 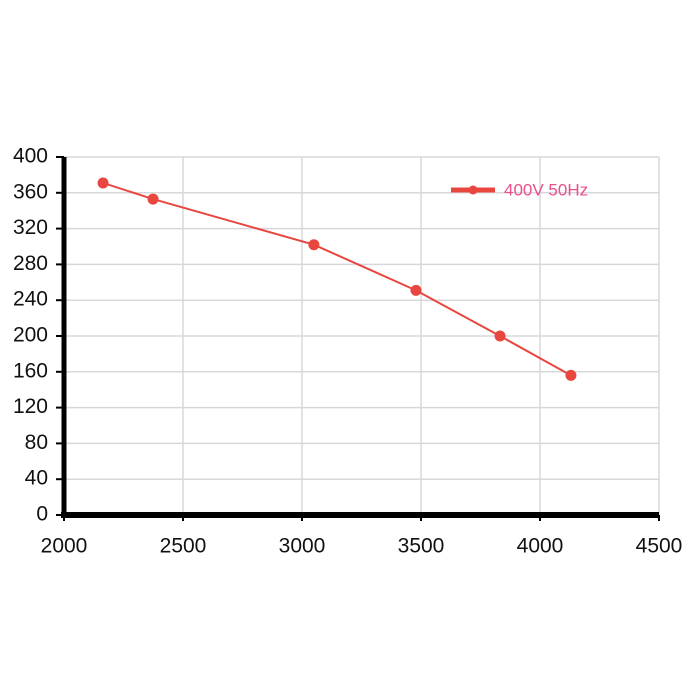 I want to click on y-tick-label: 80, so click(x=36, y=442).